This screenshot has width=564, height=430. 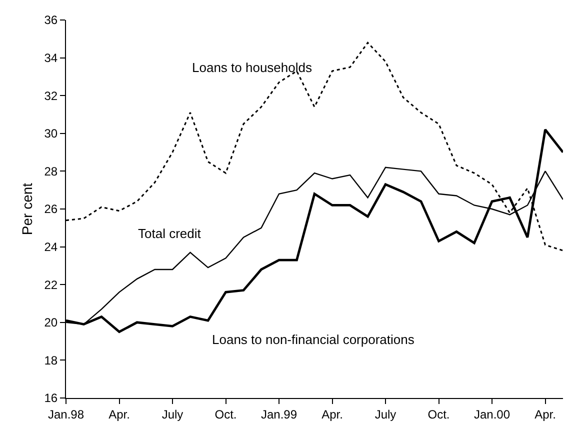 What do you see at coordinates (279, 414) in the screenshot?
I see `x-tick-label: Jan.99` at bounding box center [279, 414].